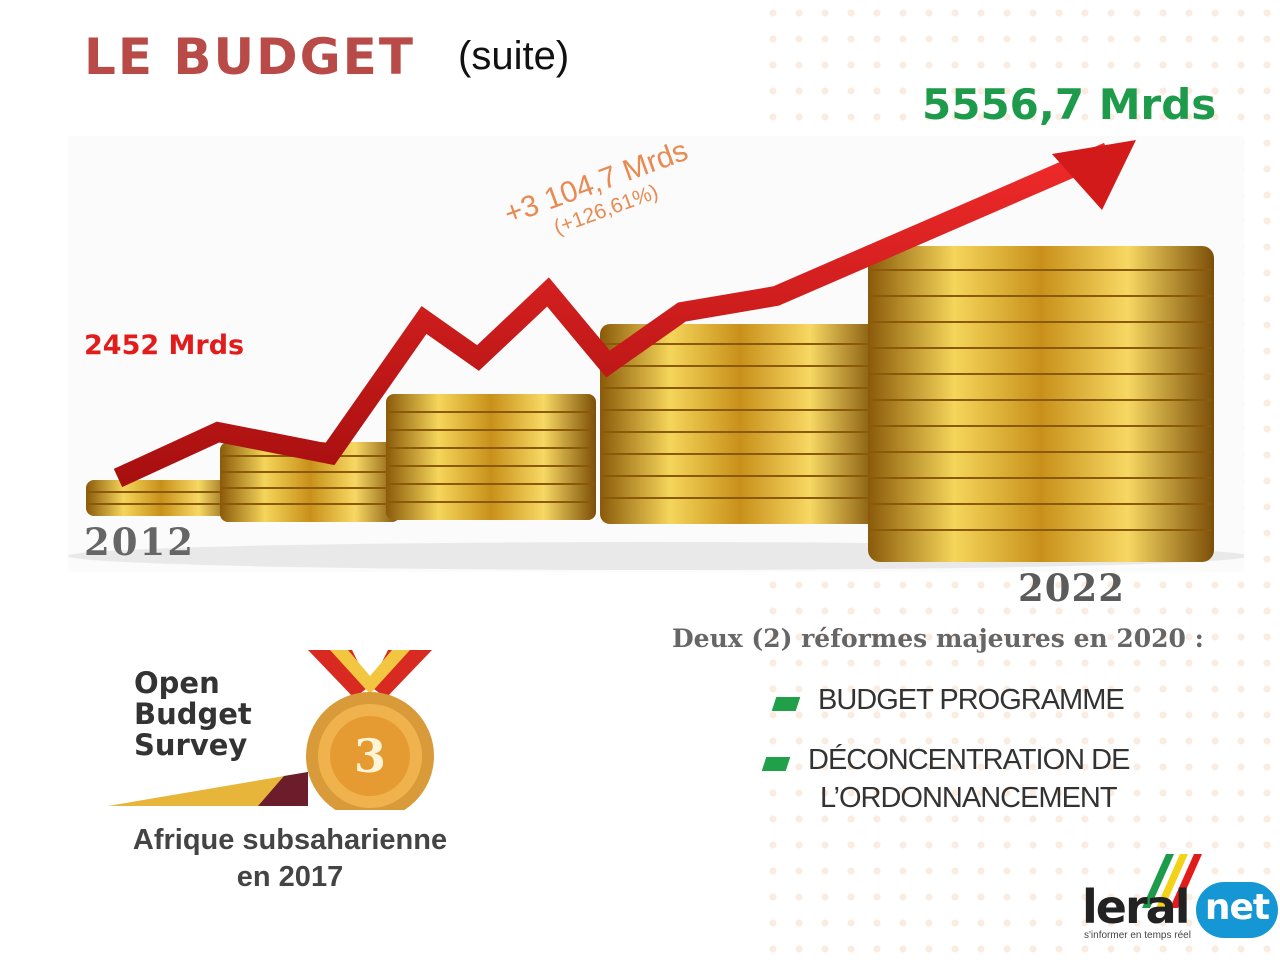 The height and width of the screenshot is (960, 1280). Describe the element at coordinates (191, 745) in the screenshot. I see `obs-word-survey: Survey` at that location.